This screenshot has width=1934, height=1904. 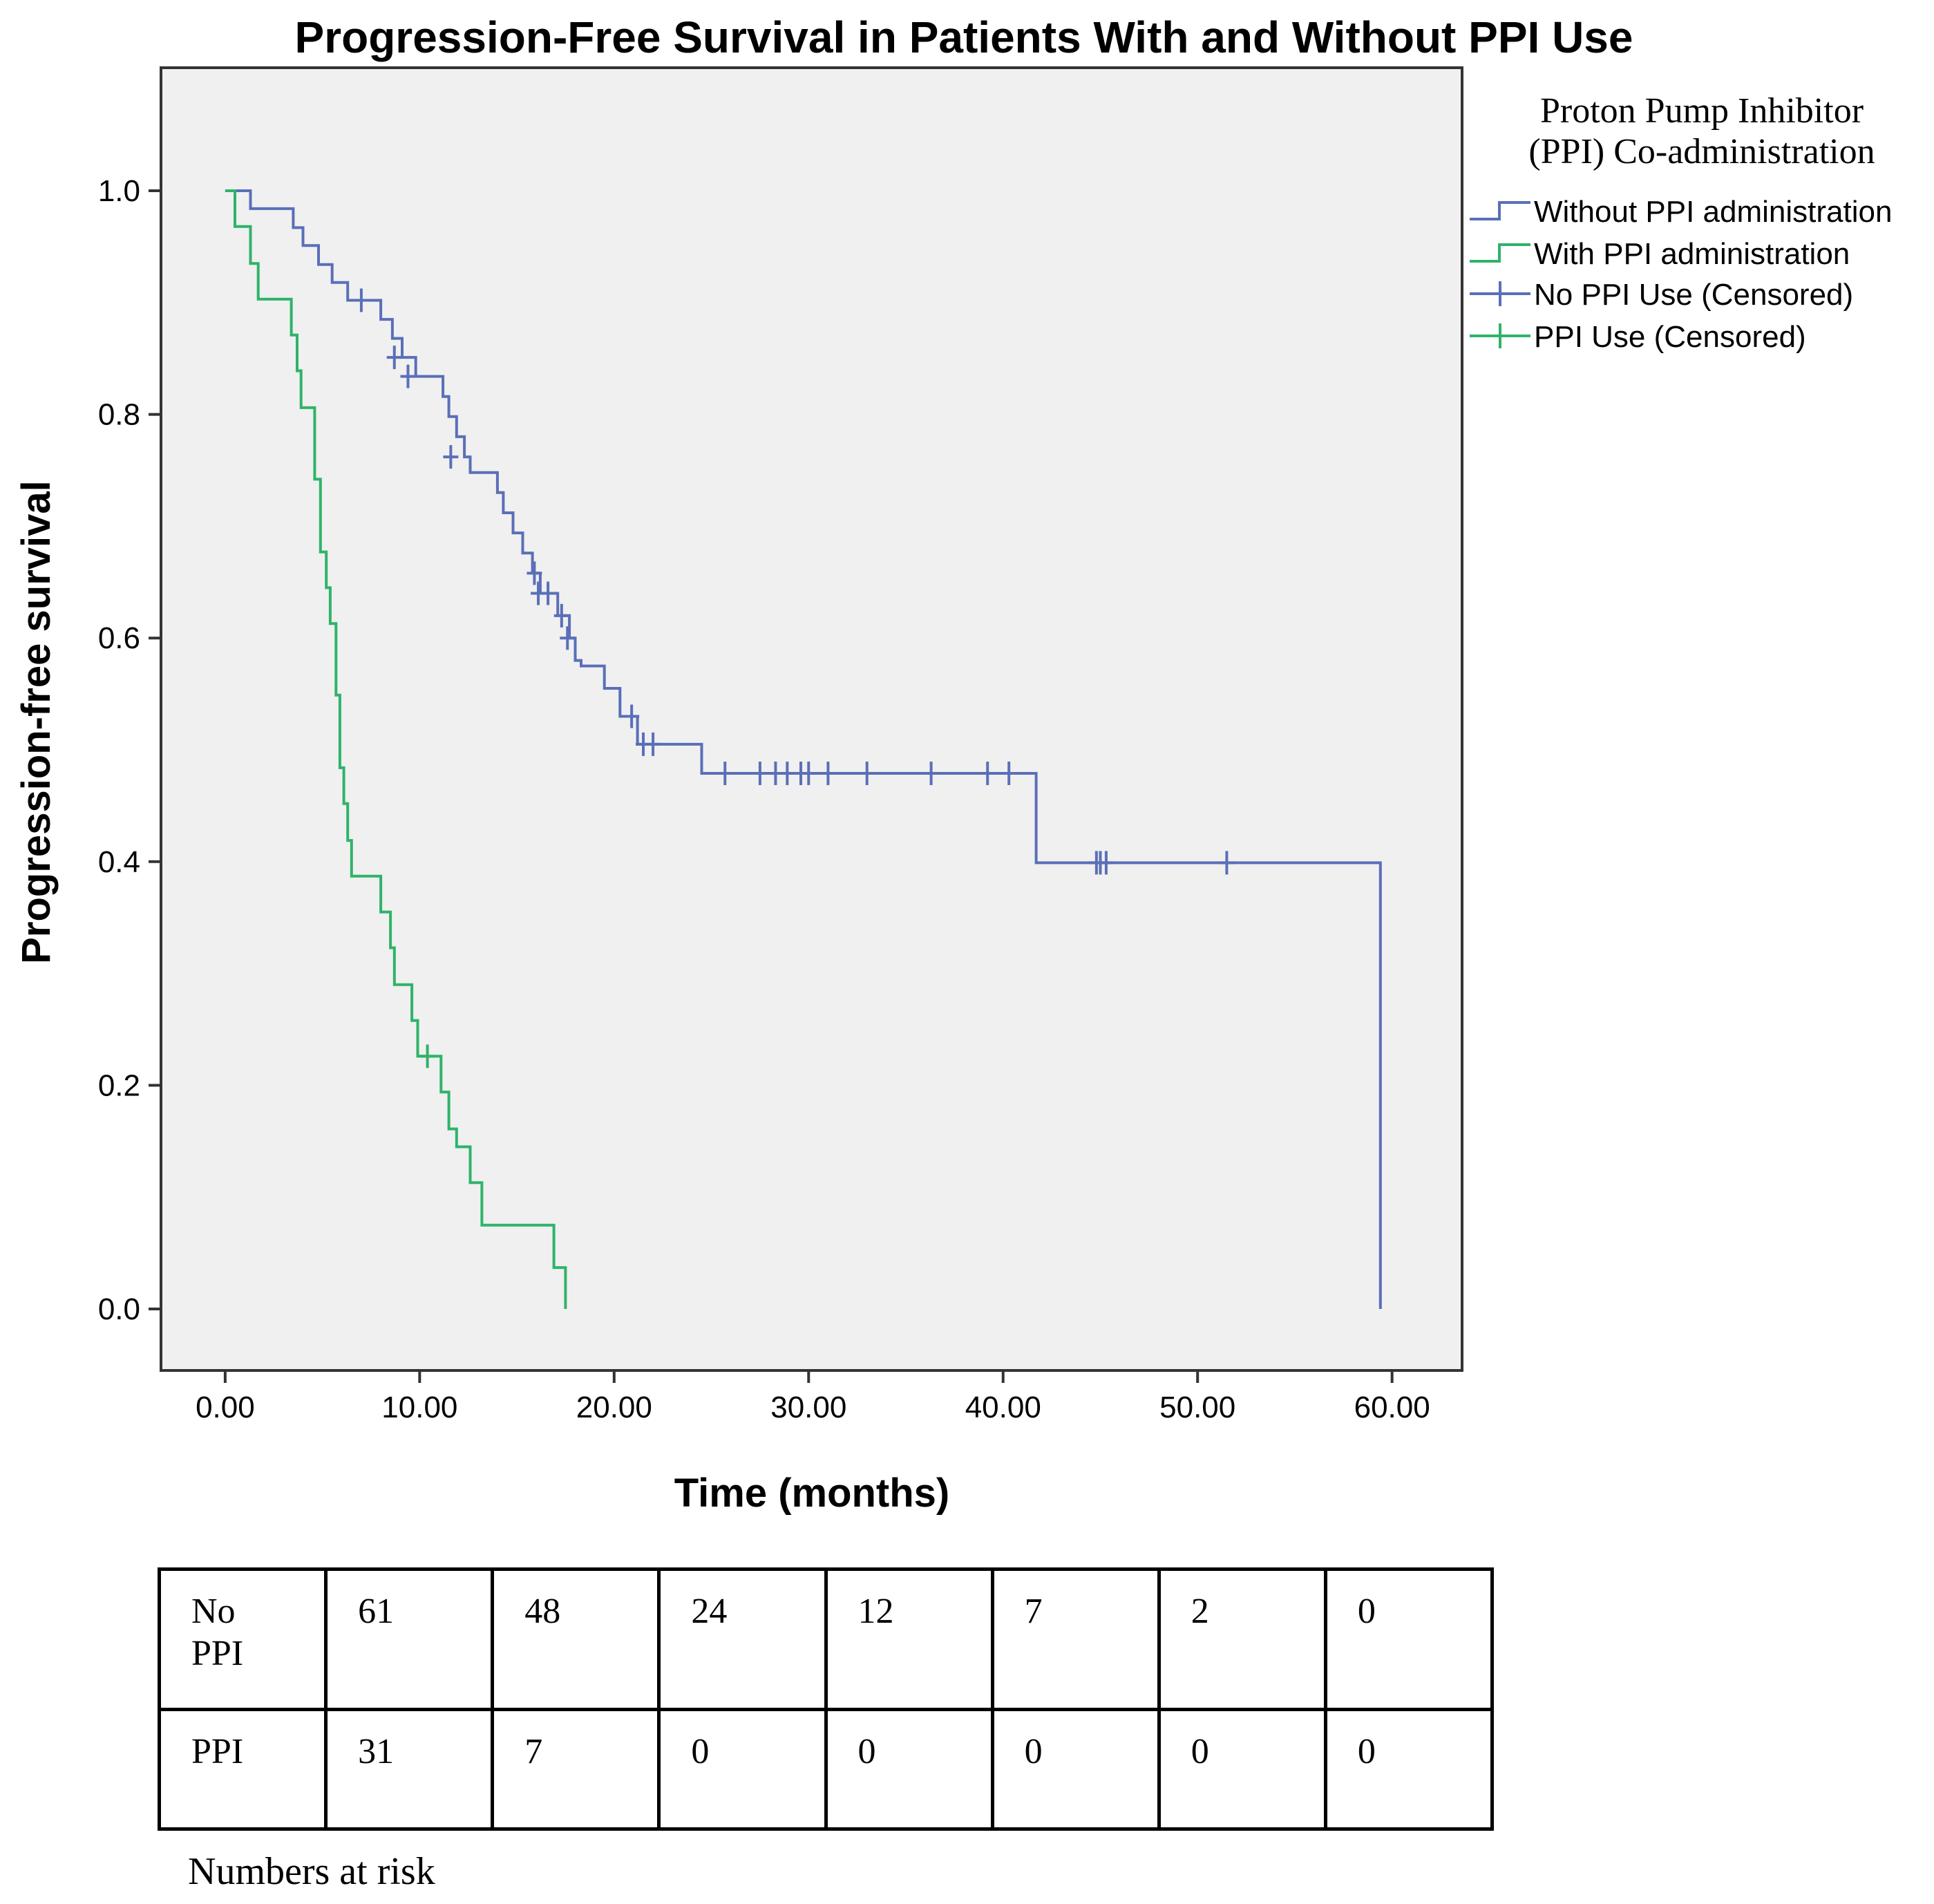 What do you see at coordinates (311, 1871) in the screenshot?
I see `risk-table-caption: Numbers at risk` at bounding box center [311, 1871].